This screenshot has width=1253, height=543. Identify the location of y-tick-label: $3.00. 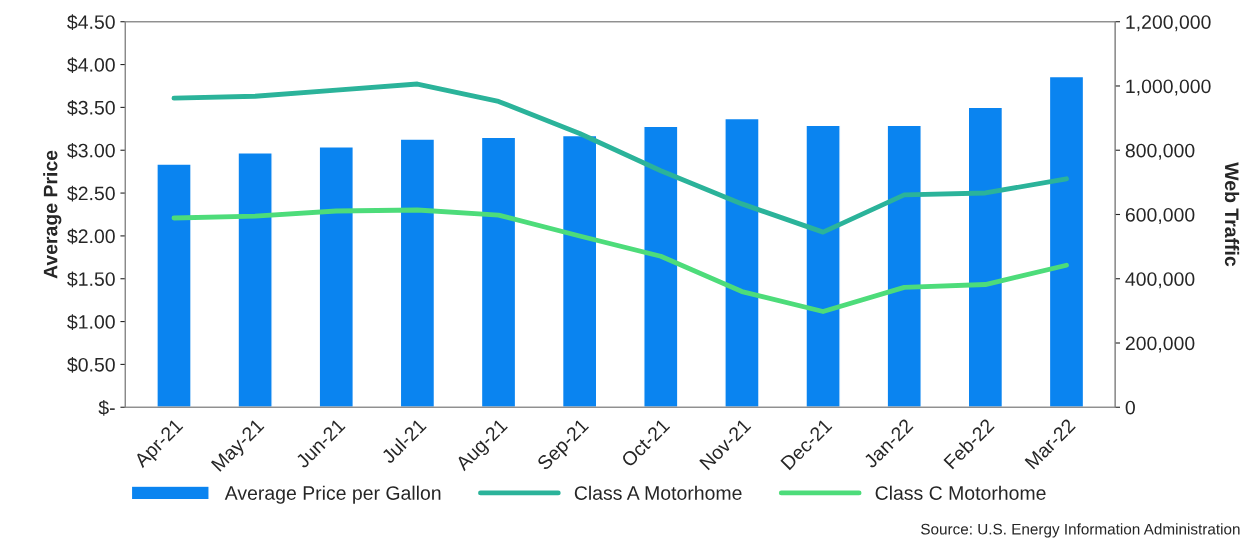
(91, 150).